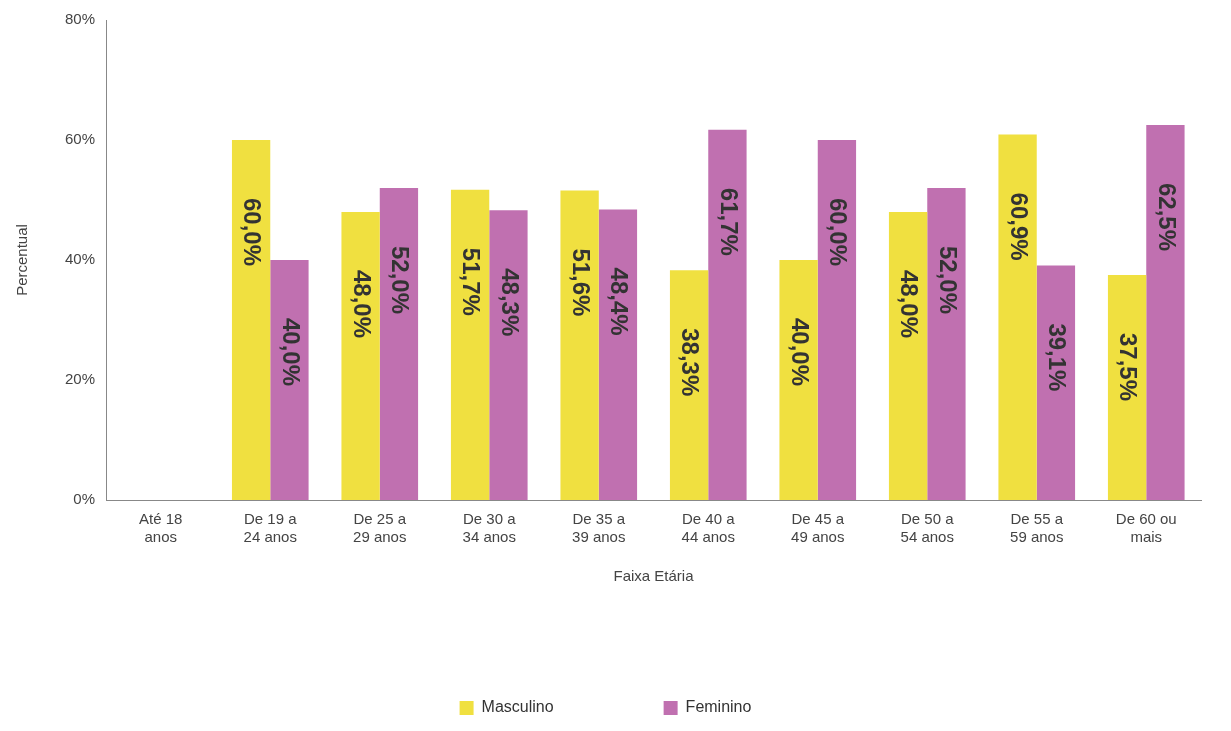 The image size is (1231, 731). Describe the element at coordinates (654, 576) in the screenshot. I see `x-axis-title: Faixa Etária` at that location.